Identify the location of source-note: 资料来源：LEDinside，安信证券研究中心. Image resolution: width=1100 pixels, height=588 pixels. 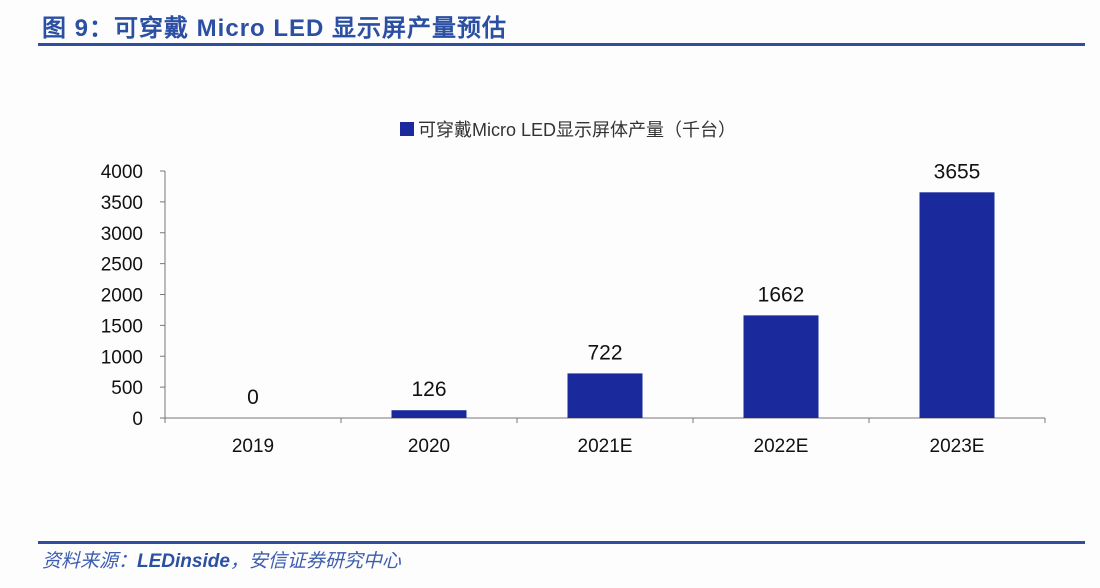
(221, 559).